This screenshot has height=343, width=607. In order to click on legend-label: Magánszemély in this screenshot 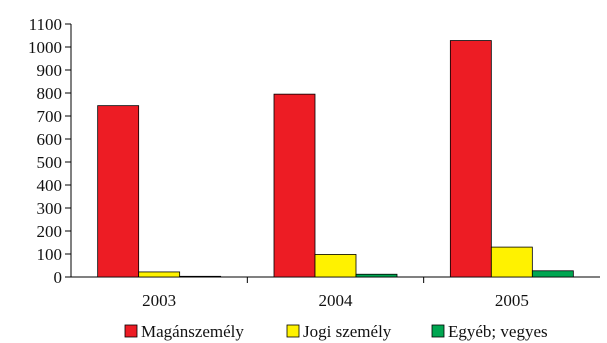, I will do `click(192, 331)`.